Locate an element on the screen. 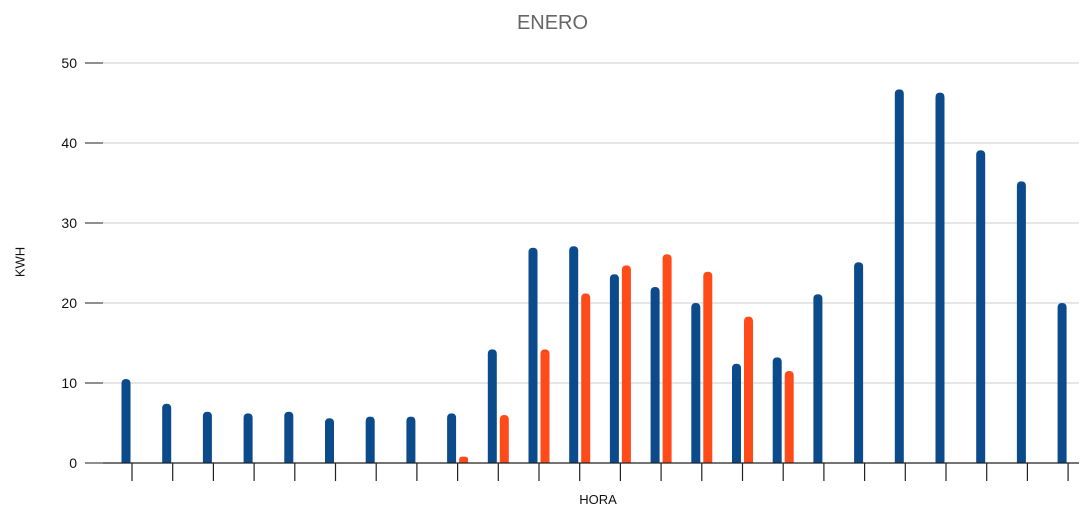 The width and height of the screenshot is (1081, 507). x-axis-label: HORA is located at coordinates (598, 499).